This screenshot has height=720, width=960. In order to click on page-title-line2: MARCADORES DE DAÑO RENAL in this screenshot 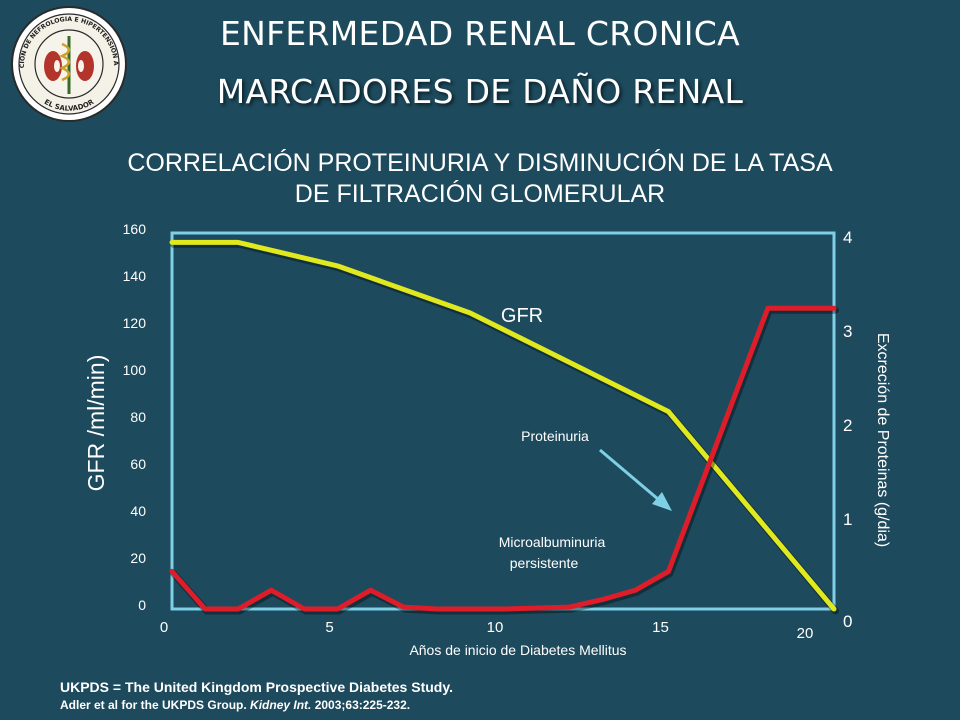, I will do `click(480, 91)`.